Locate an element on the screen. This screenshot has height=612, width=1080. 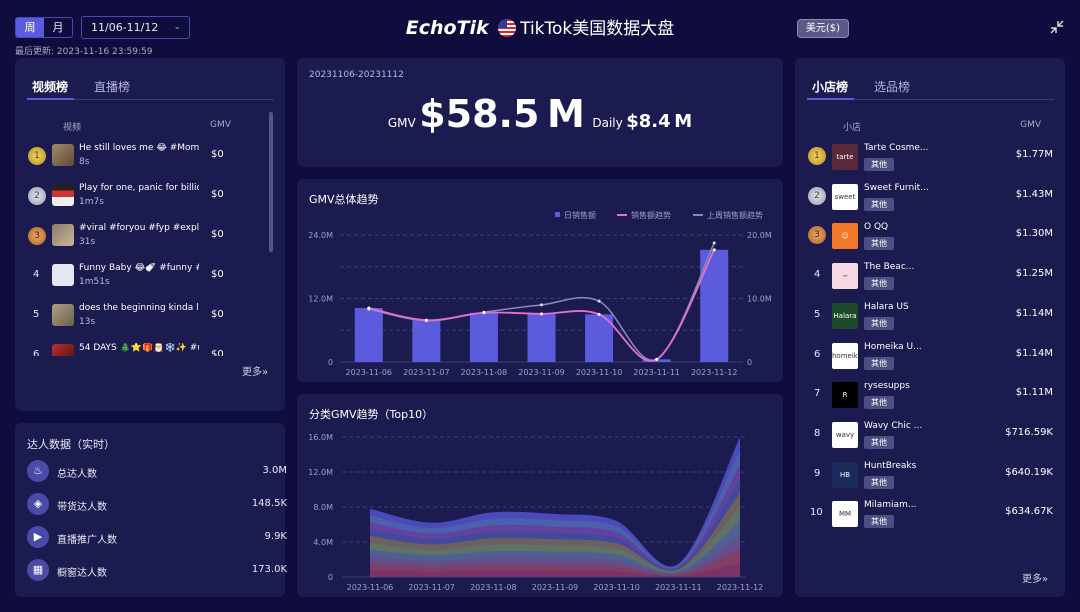
list-item: 4 Funny Baby 😂🍼 #funny #cu... 1m51s $0 is located at coordinates (140, 275).